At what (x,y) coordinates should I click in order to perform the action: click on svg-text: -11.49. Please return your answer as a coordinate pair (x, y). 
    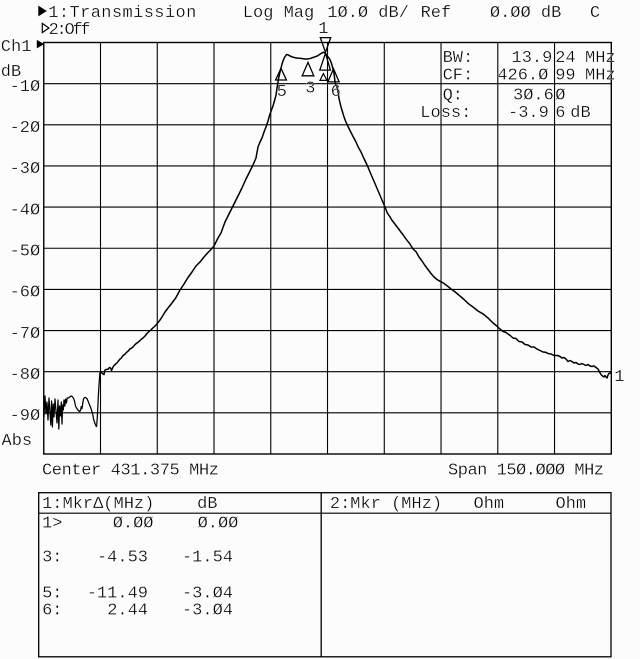
    Looking at the image, I should click on (117, 594).